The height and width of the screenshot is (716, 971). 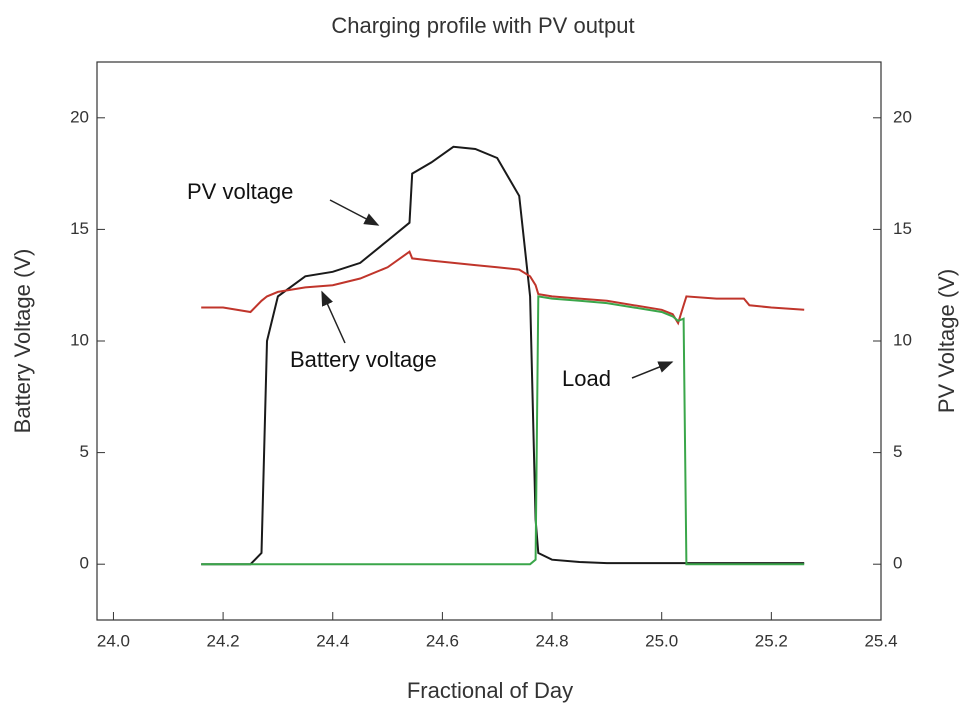 What do you see at coordinates (552, 640) in the screenshot?
I see `x-tick-label: 24.8` at bounding box center [552, 640].